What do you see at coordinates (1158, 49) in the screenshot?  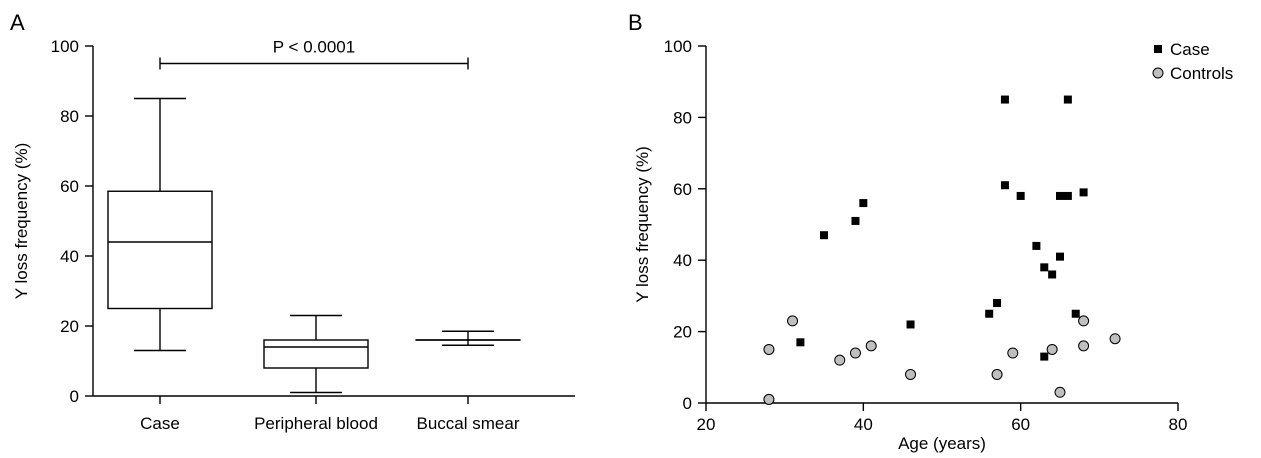 I see `legend-case-marker` at bounding box center [1158, 49].